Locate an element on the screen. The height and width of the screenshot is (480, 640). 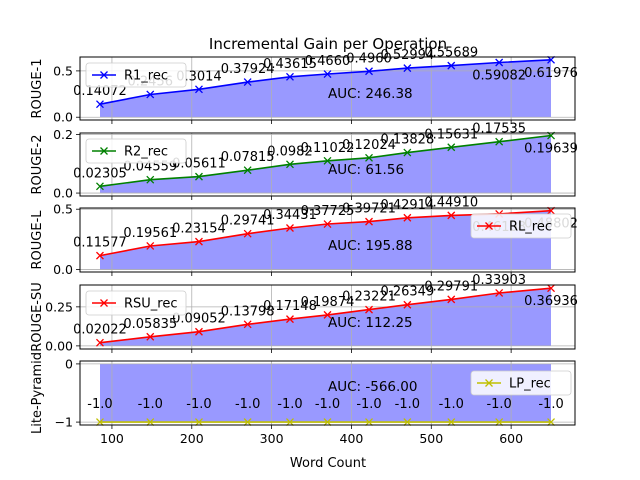
legend: LP_rec is located at coordinates (521, 383).